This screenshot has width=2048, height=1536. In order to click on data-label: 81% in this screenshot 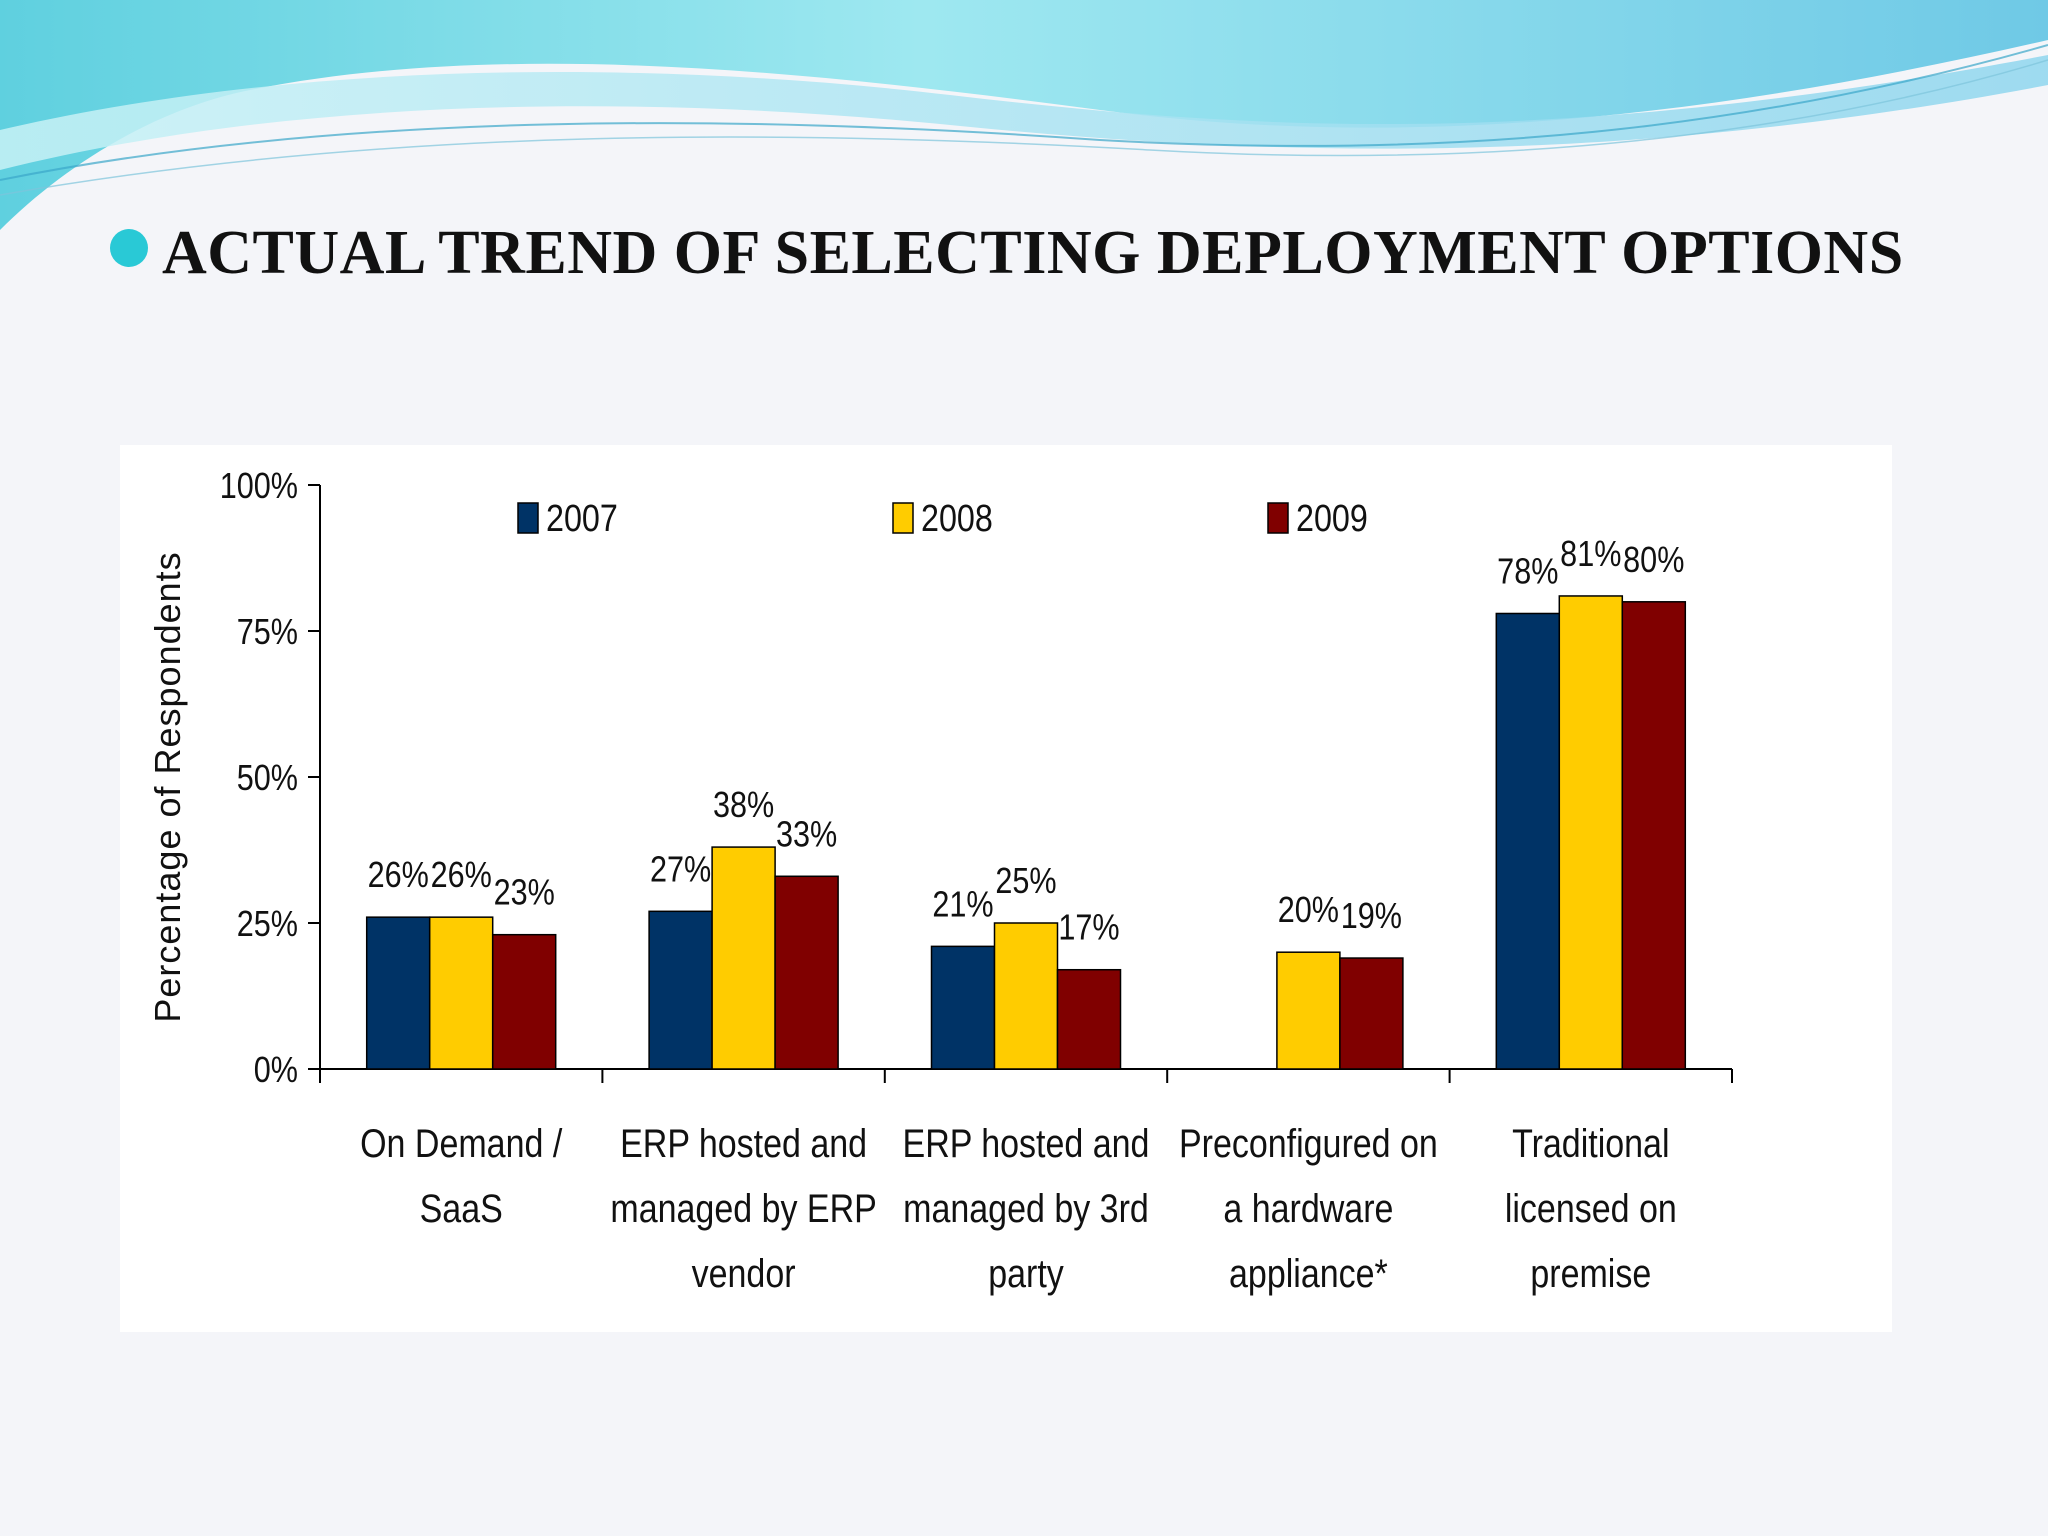, I will do `click(1590, 555)`.